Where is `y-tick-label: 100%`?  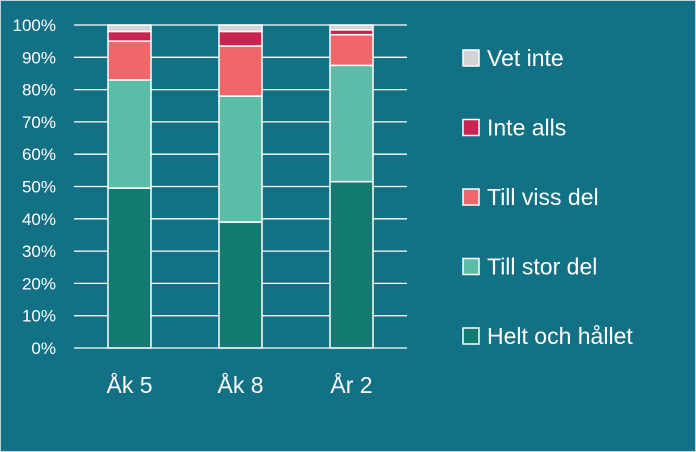 y-tick-label: 100% is located at coordinates (34, 25).